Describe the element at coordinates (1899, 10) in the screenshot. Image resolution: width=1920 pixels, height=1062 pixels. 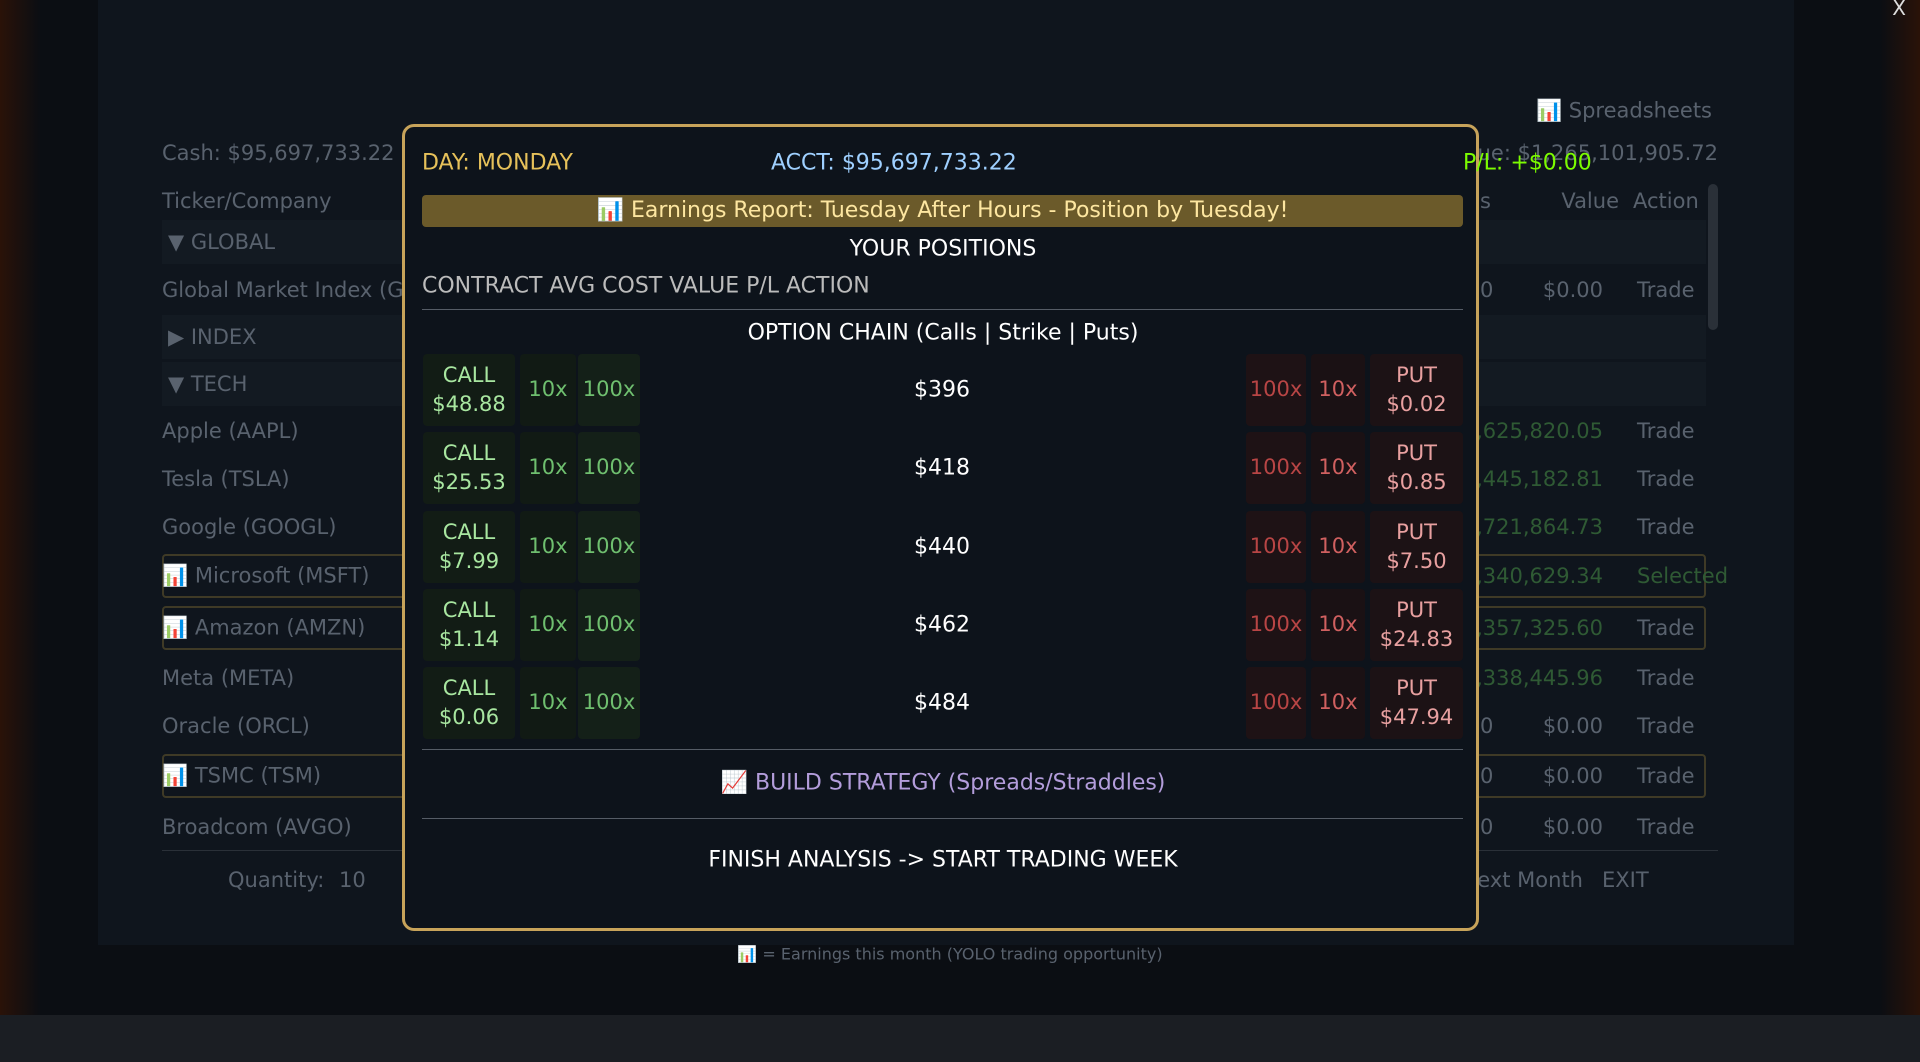
I see `close-button: X` at that location.